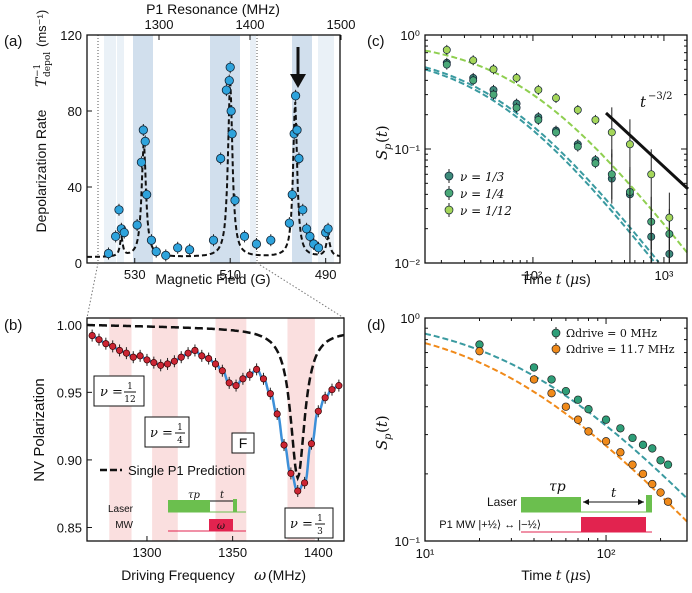  I want to click on nu-denominator: 4, so click(180, 441).